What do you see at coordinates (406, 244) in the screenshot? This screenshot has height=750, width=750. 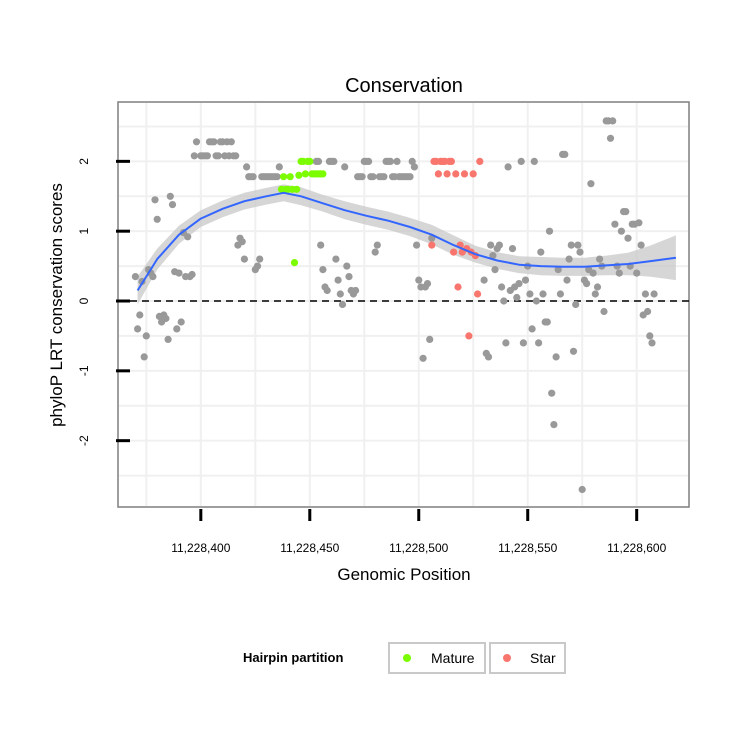 I see `confidence-band` at bounding box center [406, 244].